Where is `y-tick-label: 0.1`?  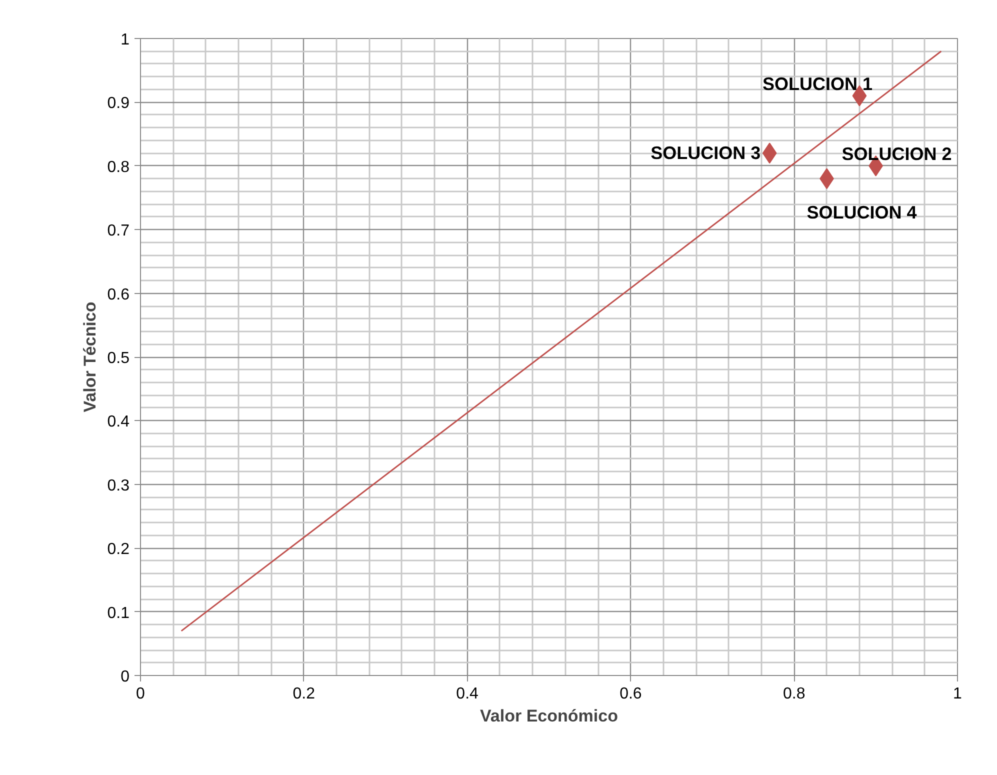 y-tick-label: 0.1 is located at coordinates (118, 613).